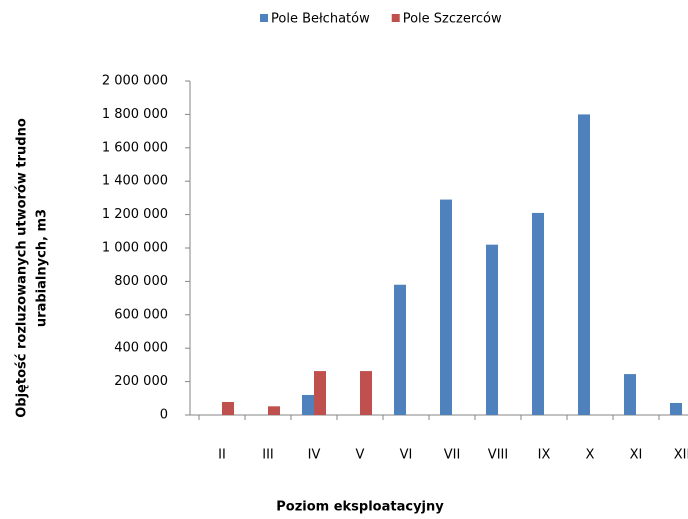 This screenshot has width=688, height=519. I want to click on x-tick-label: X, so click(590, 455).